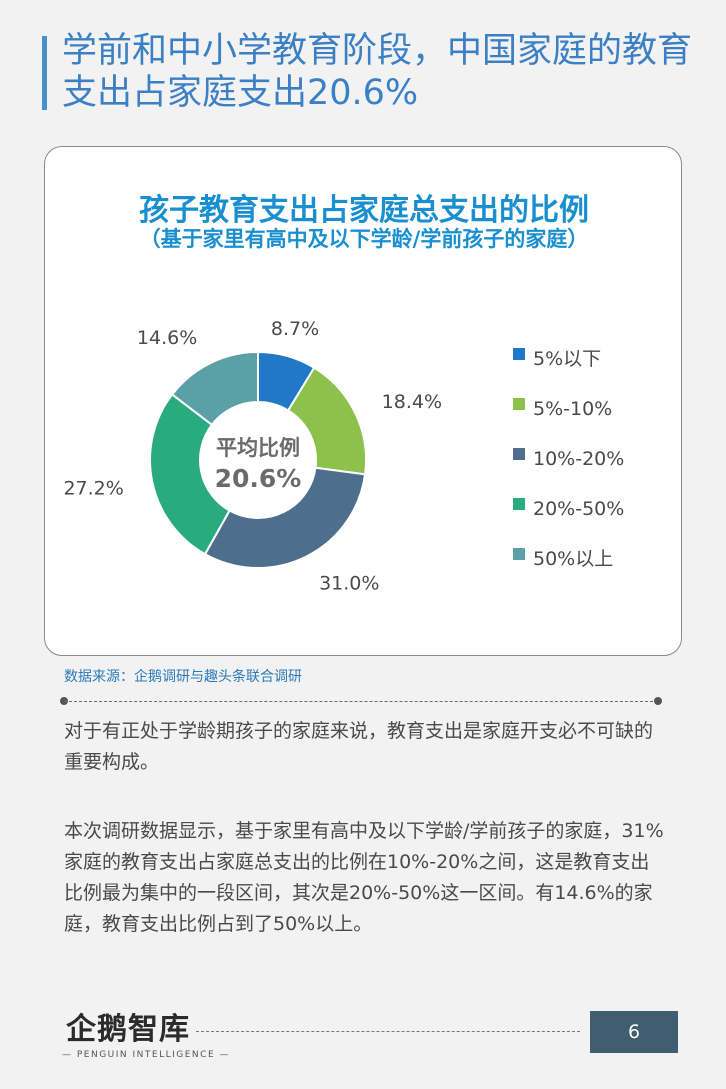 This screenshot has height=1089, width=726. What do you see at coordinates (295, 329) in the screenshot?
I see `slice-value-label-1: 8.7%` at bounding box center [295, 329].